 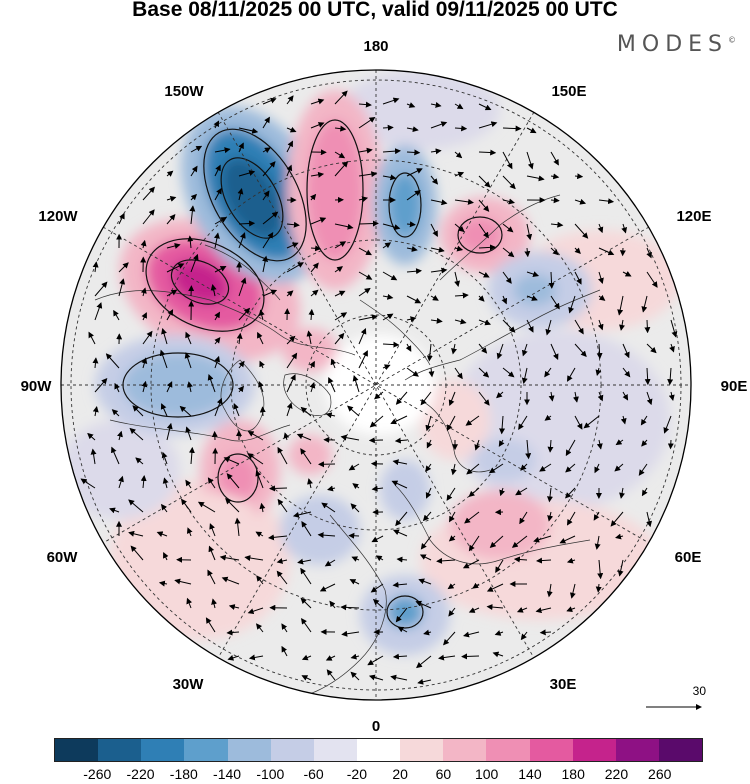 What do you see at coordinates (37, 386) in the screenshot?
I see `lon-label-90w: 90W` at bounding box center [37, 386].